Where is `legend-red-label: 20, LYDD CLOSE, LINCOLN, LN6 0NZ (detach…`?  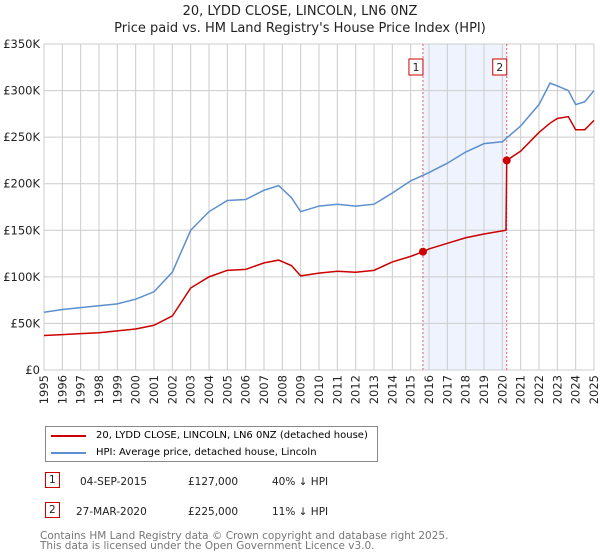
legend-red-label: 20, LYDD CLOSE, LINCOLN, LN6 0NZ (detach… is located at coordinates (232, 435).